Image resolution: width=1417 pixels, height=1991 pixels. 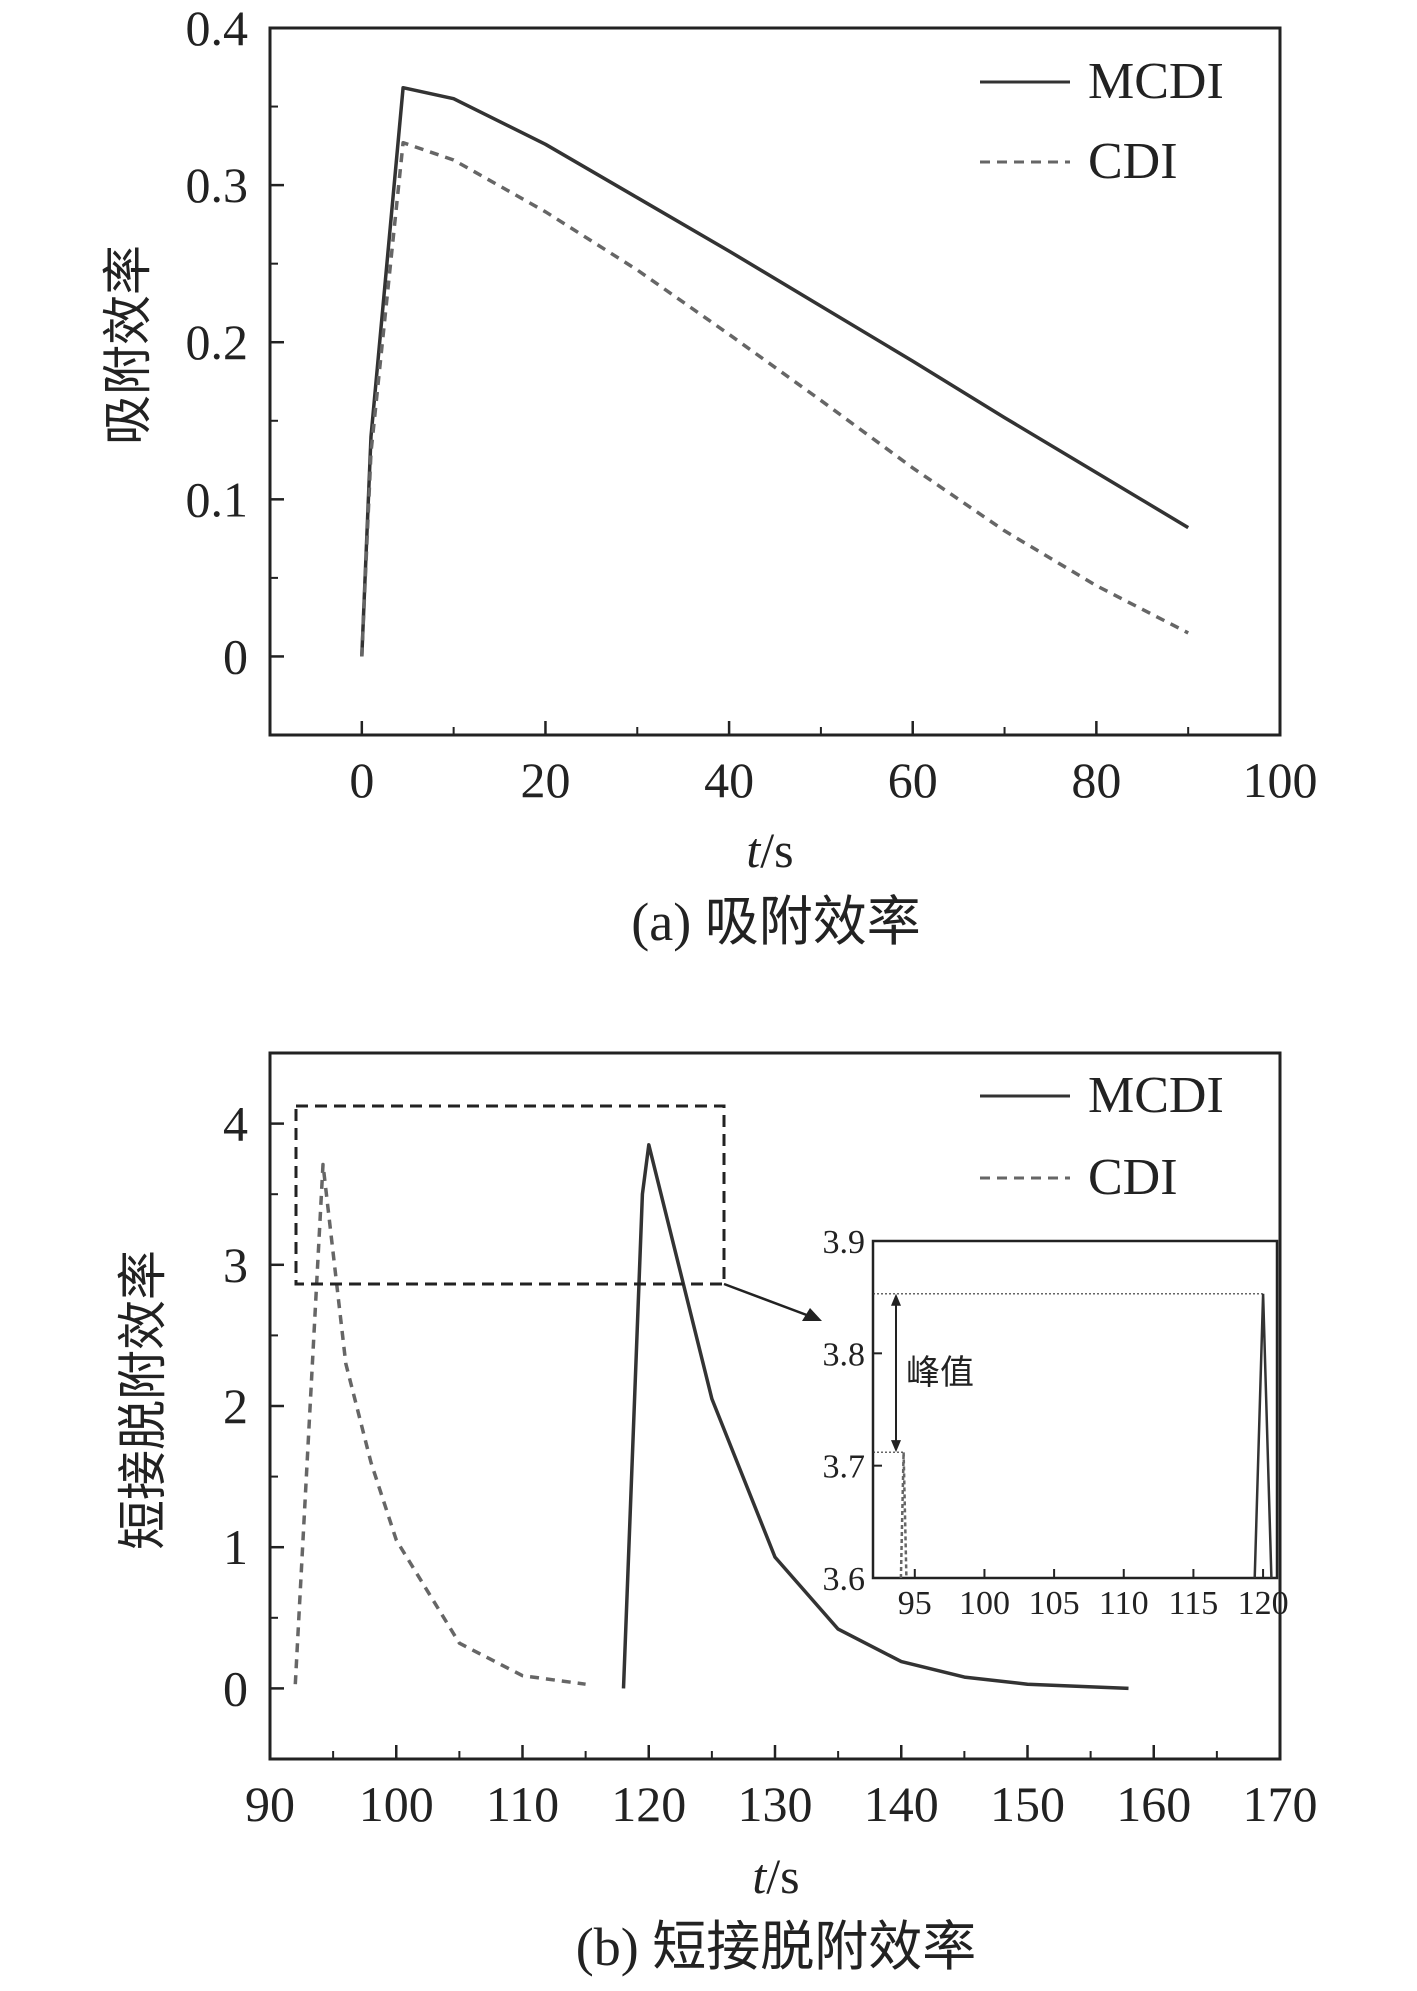 What do you see at coordinates (1156, 1095) in the screenshot?
I see `legend-mcdi-label-b: MCDI` at bounding box center [1156, 1095].